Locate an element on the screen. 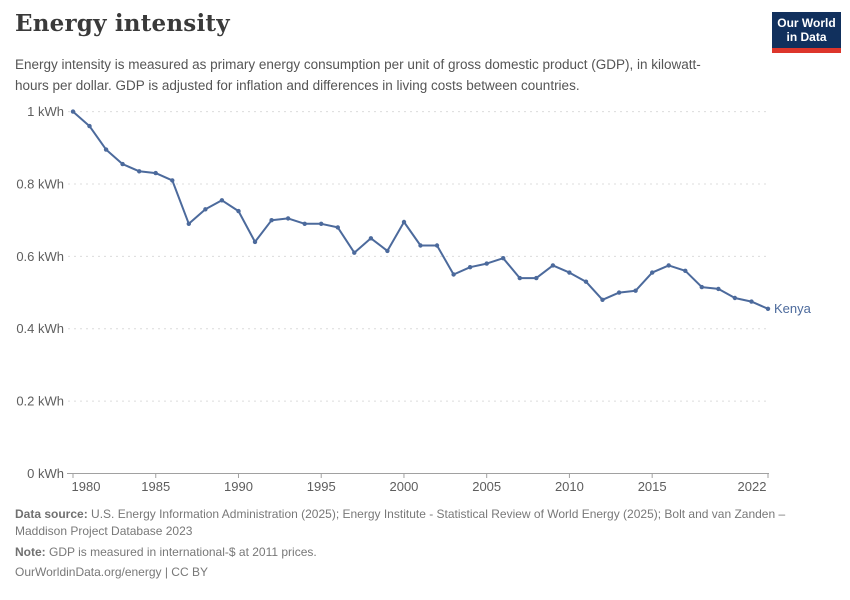 This screenshot has height=600, width=850. y-tick-label: 0.8 kWh is located at coordinates (40, 183).